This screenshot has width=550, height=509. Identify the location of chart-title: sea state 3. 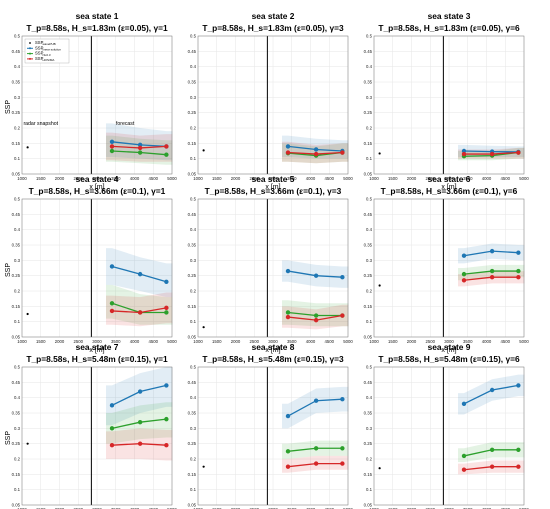
(449, 16).